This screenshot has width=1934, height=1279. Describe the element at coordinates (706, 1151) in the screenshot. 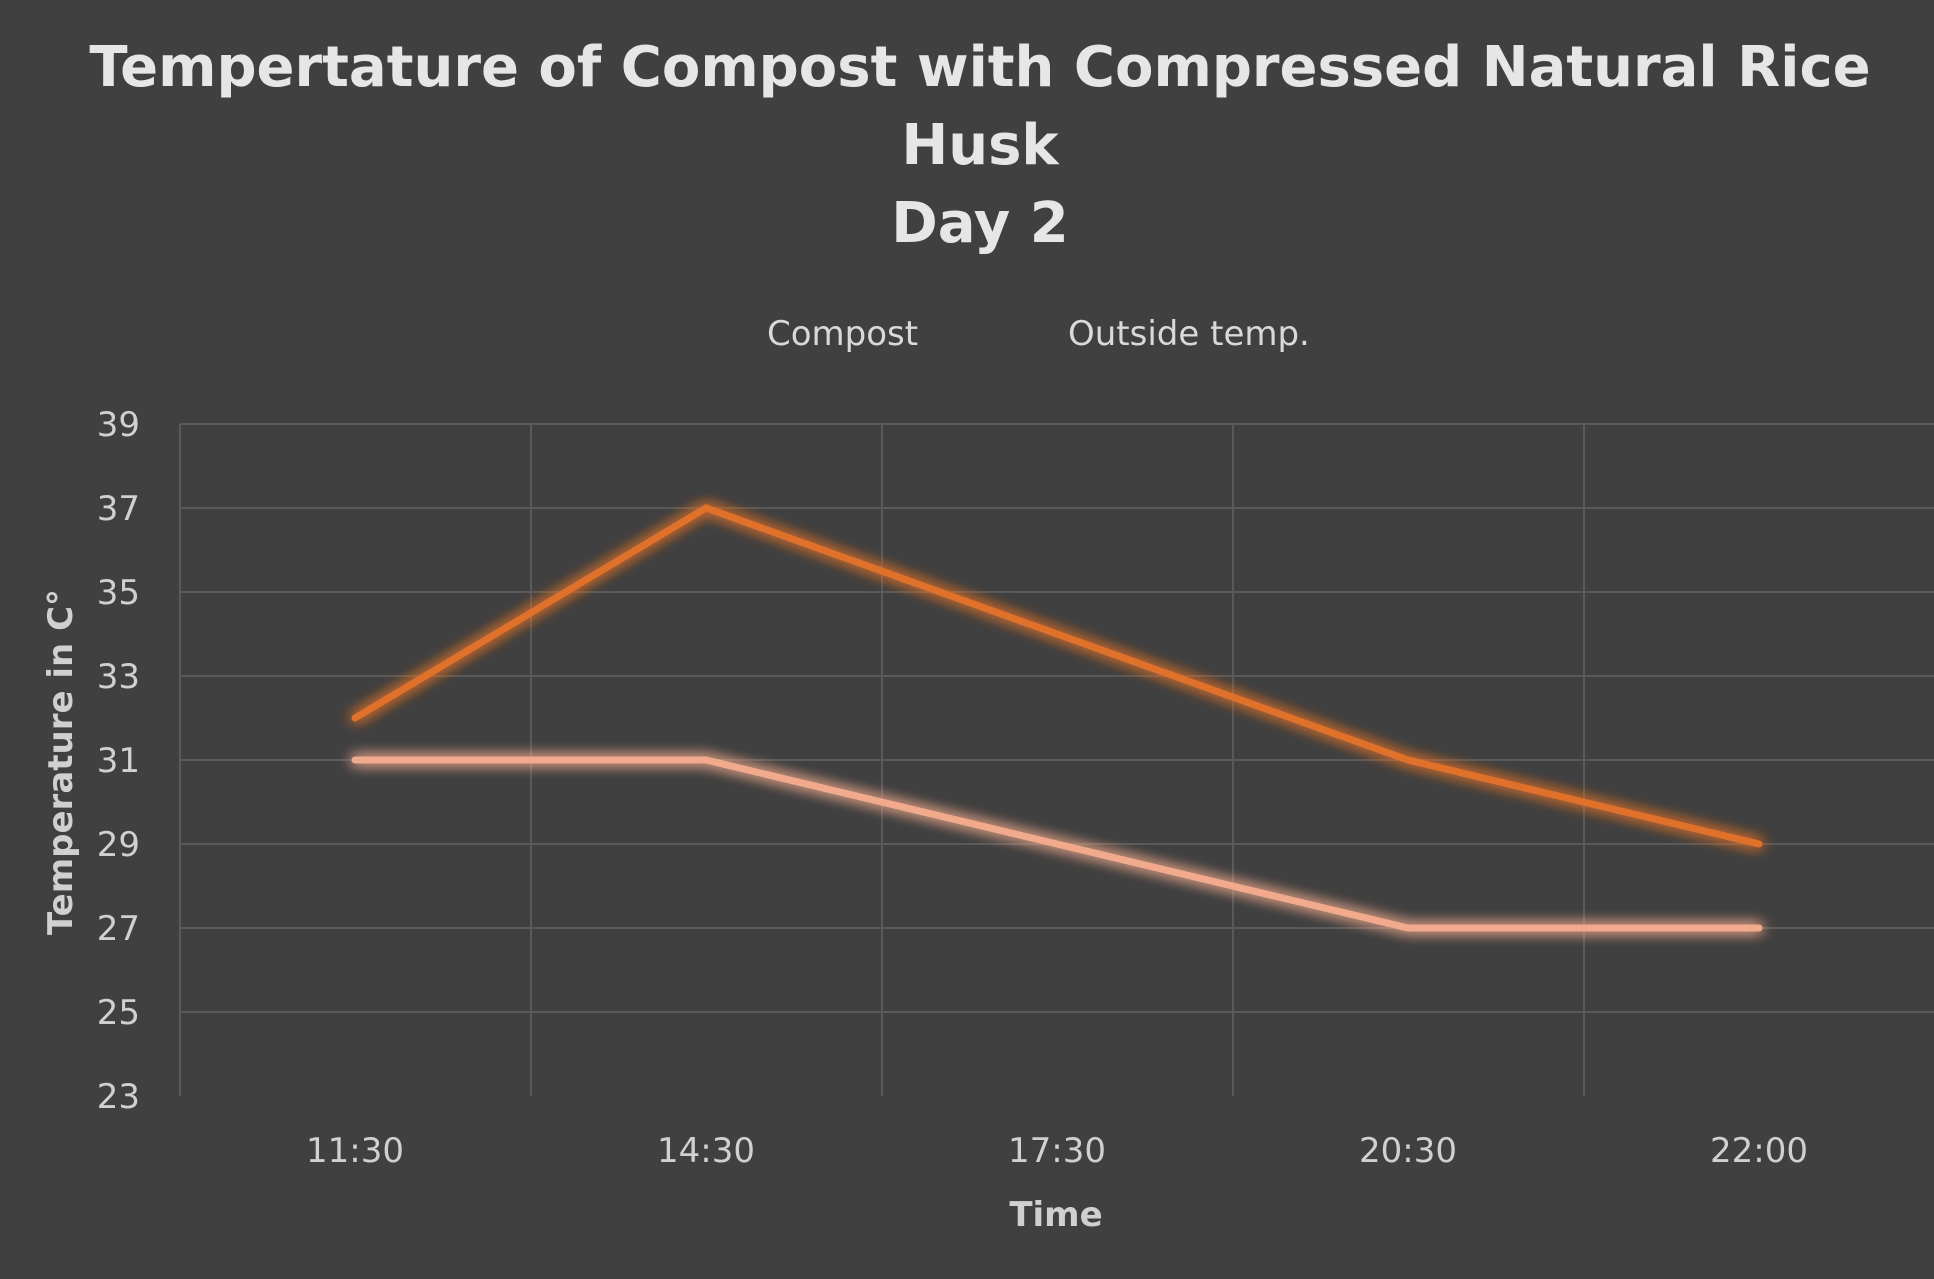

I see `x-tick-label: 14:30` at that location.